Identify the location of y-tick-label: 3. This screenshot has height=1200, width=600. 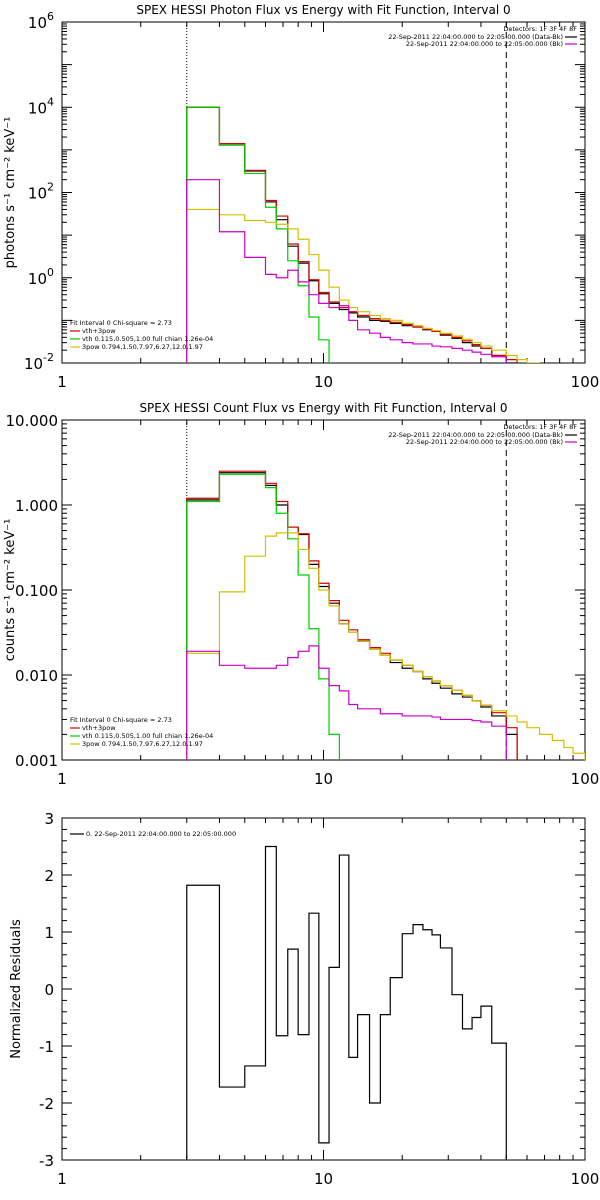
(49, 819).